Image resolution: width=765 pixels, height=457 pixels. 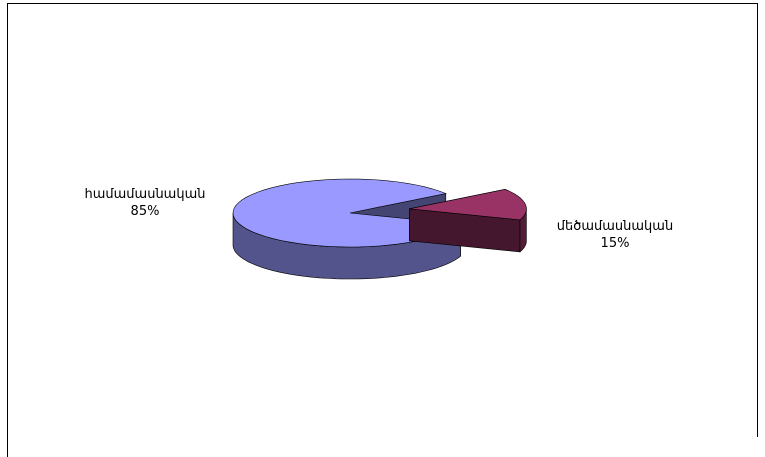 I want to click on category-label: մեծամասնական, so click(x=615, y=226).